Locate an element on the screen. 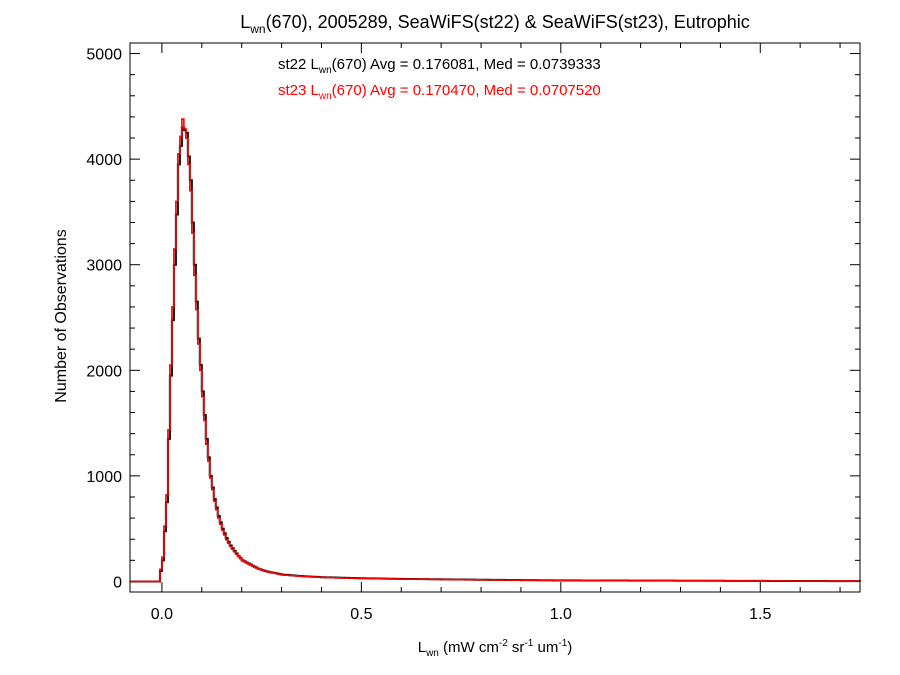 This screenshot has width=900, height=675. x-axis-label-sup1: -2 is located at coordinates (503, 643).